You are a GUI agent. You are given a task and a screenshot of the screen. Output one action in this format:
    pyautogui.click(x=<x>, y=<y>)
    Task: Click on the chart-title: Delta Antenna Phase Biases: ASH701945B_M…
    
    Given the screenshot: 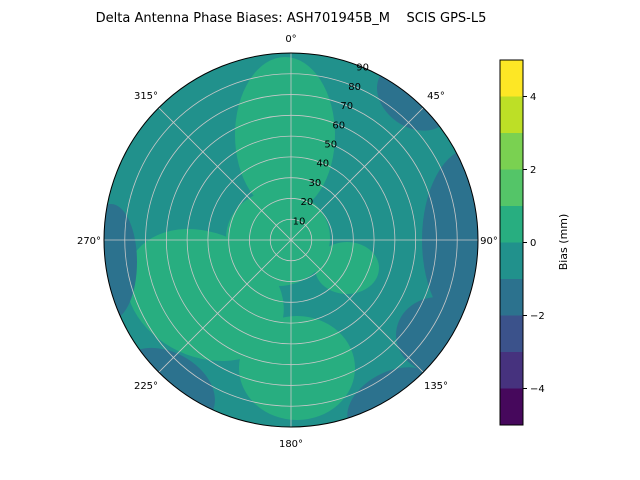 What is the action you would take?
    pyautogui.click(x=291, y=18)
    